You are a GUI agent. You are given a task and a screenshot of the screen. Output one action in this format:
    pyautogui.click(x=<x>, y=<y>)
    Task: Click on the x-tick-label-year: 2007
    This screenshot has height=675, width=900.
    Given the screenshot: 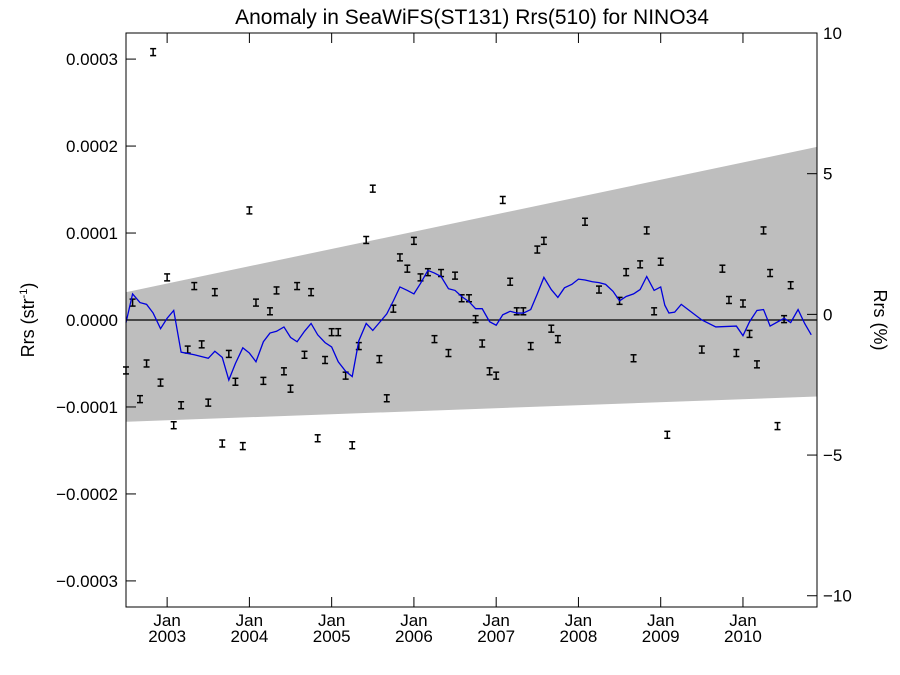 What is the action you would take?
    pyautogui.click(x=496, y=636)
    